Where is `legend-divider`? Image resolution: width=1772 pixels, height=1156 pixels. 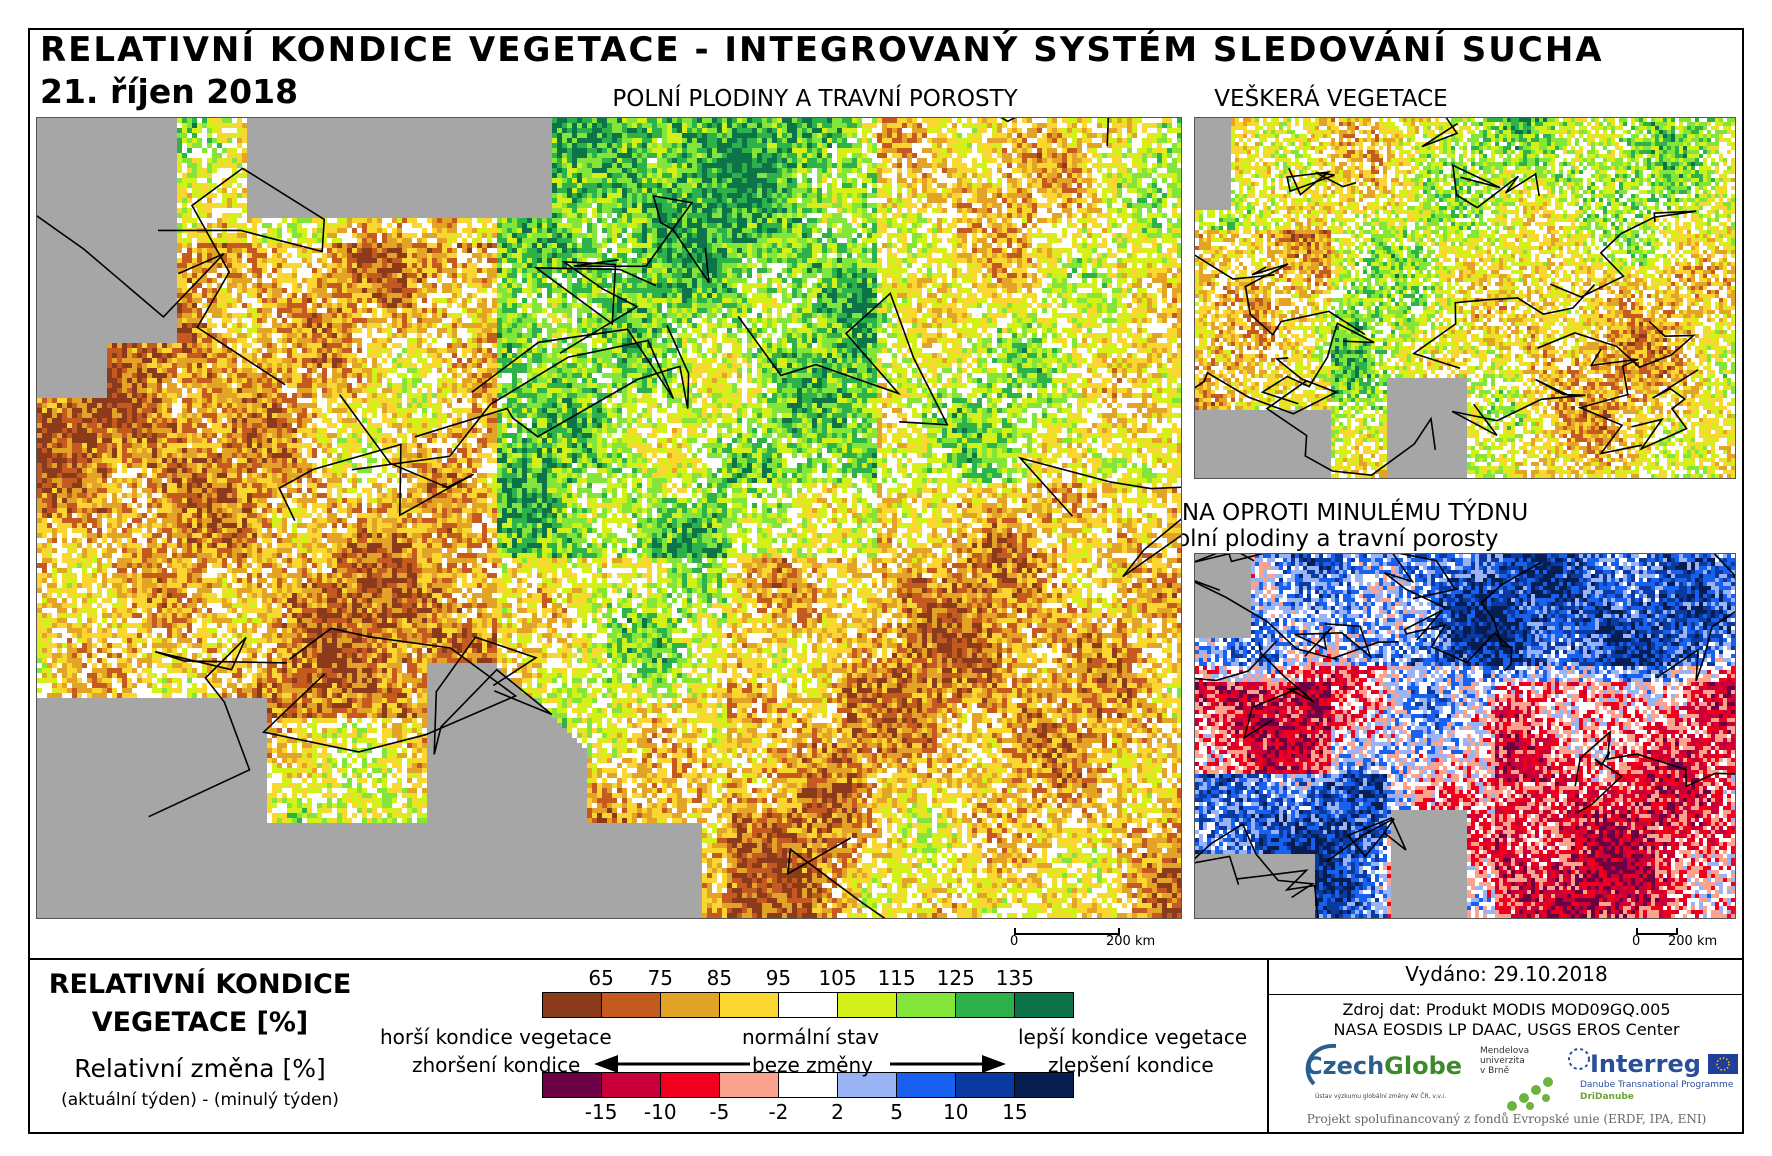
legend-divider is located at coordinates (886, 959).